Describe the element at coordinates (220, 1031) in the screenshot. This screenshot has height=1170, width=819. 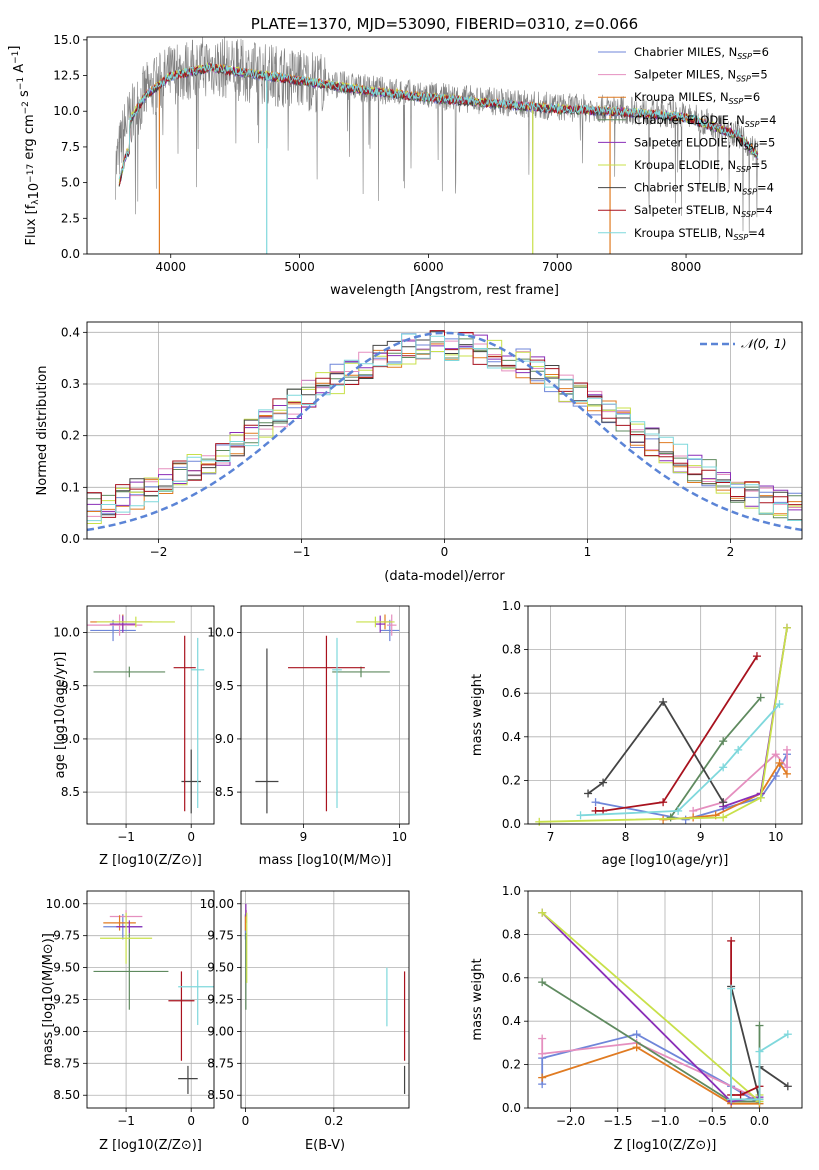
I see `y-tick-label: 9.00` at that location.